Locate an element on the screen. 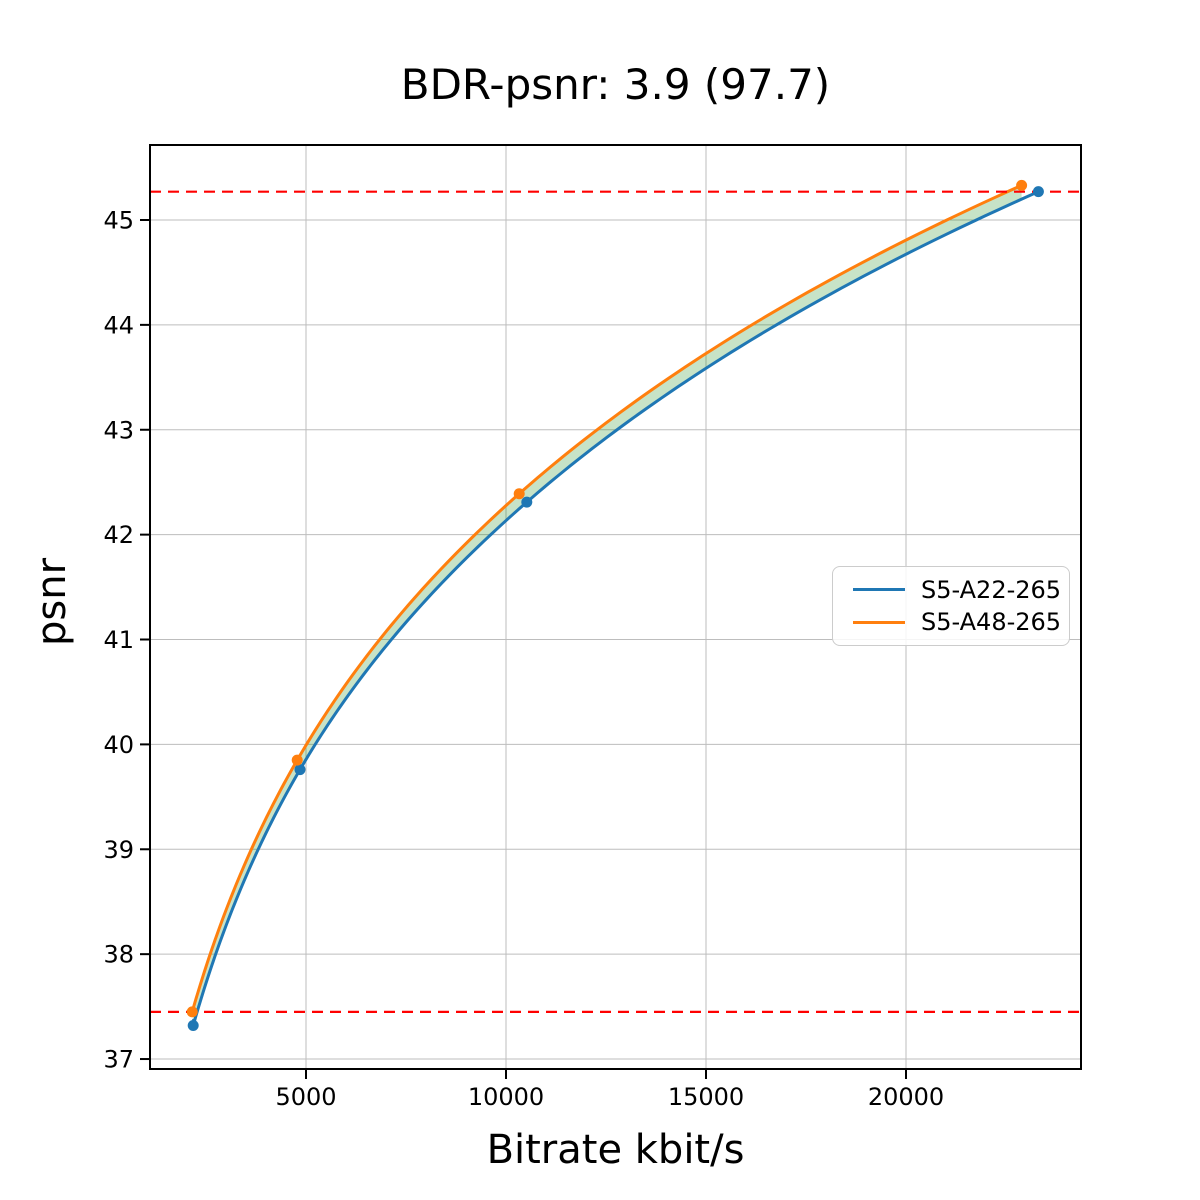 Image resolution: width=1200 pixels, height=1200 pixels. x-tick-label: 20000 is located at coordinates (906, 1097).